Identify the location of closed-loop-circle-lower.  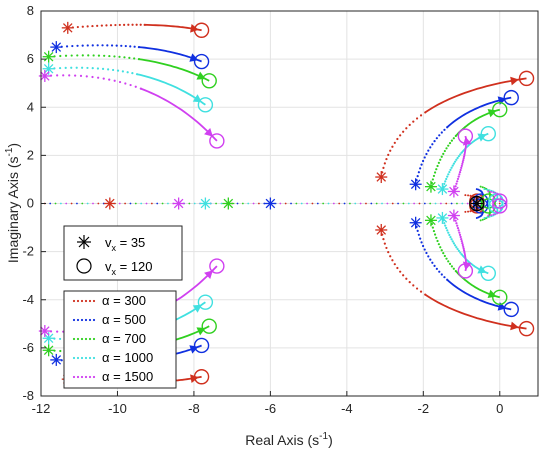
(209, 326).